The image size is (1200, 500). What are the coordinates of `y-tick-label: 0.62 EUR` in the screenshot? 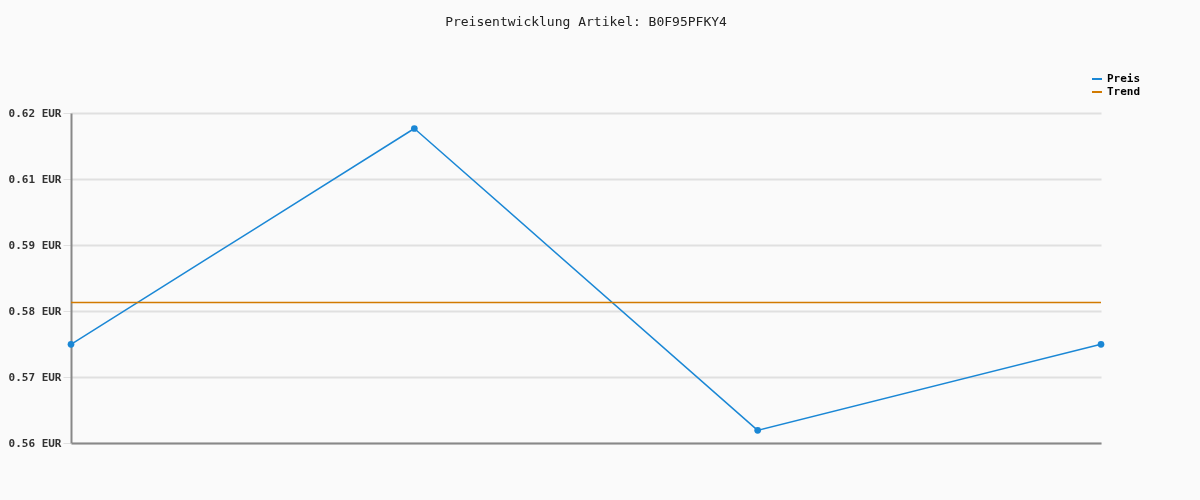 It's located at (35, 113).